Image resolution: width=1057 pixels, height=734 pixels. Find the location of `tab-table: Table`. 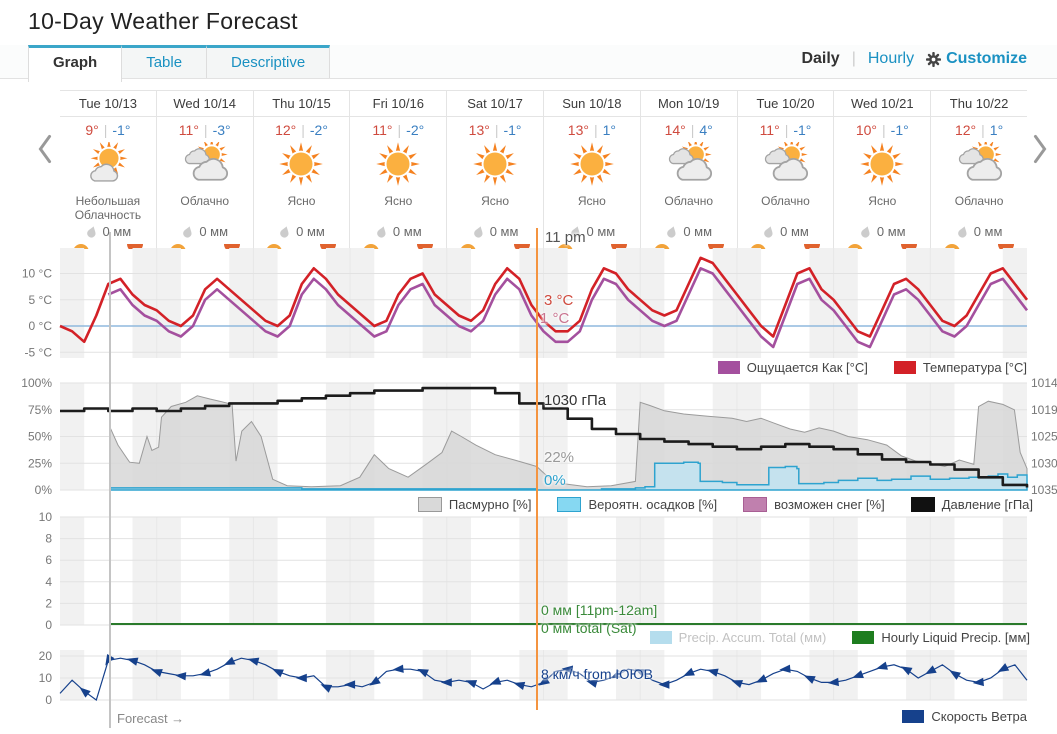

tab-table: Table is located at coordinates (164, 61).